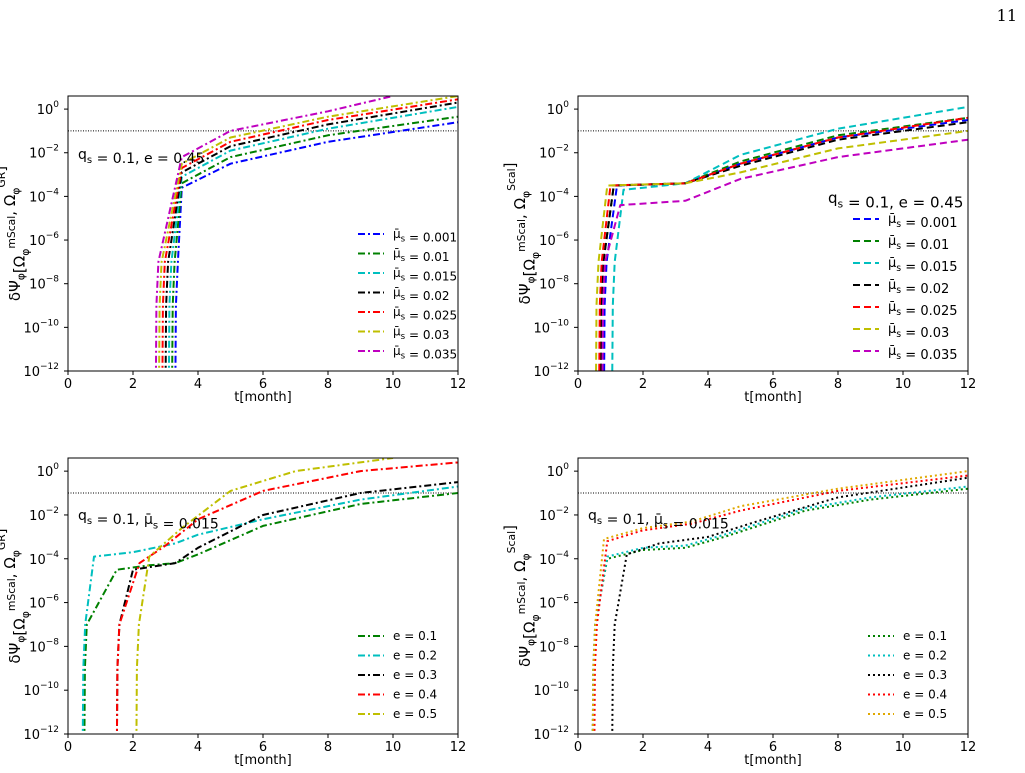 This screenshot has width=1025, height=773. Describe the element at coordinates (925, 636) in the screenshot. I see `legend-label: e = 0.1` at that location.